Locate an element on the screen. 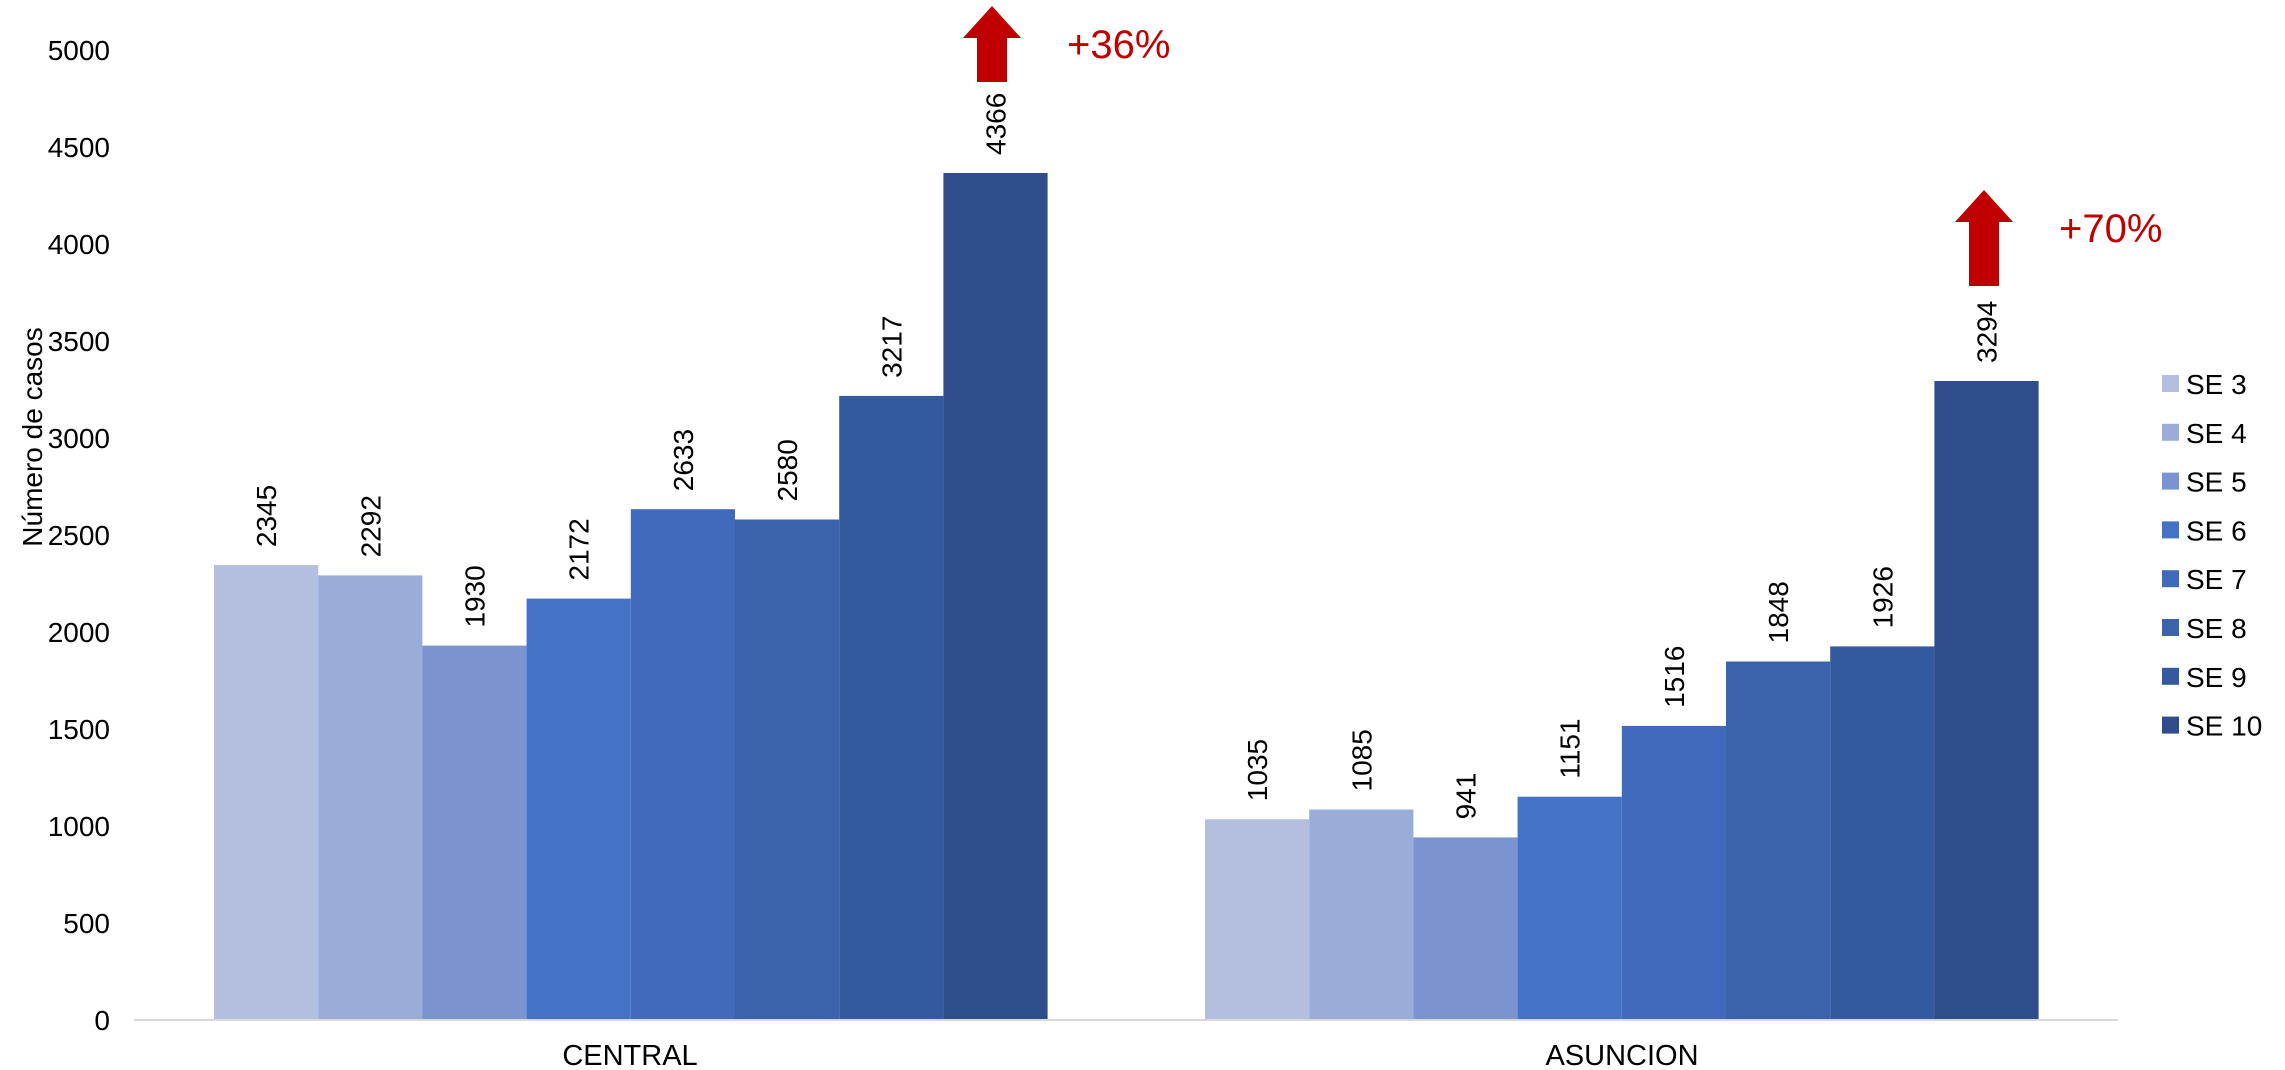 This screenshot has height=1070, width=2285. data-label: 2292 is located at coordinates (370, 526).